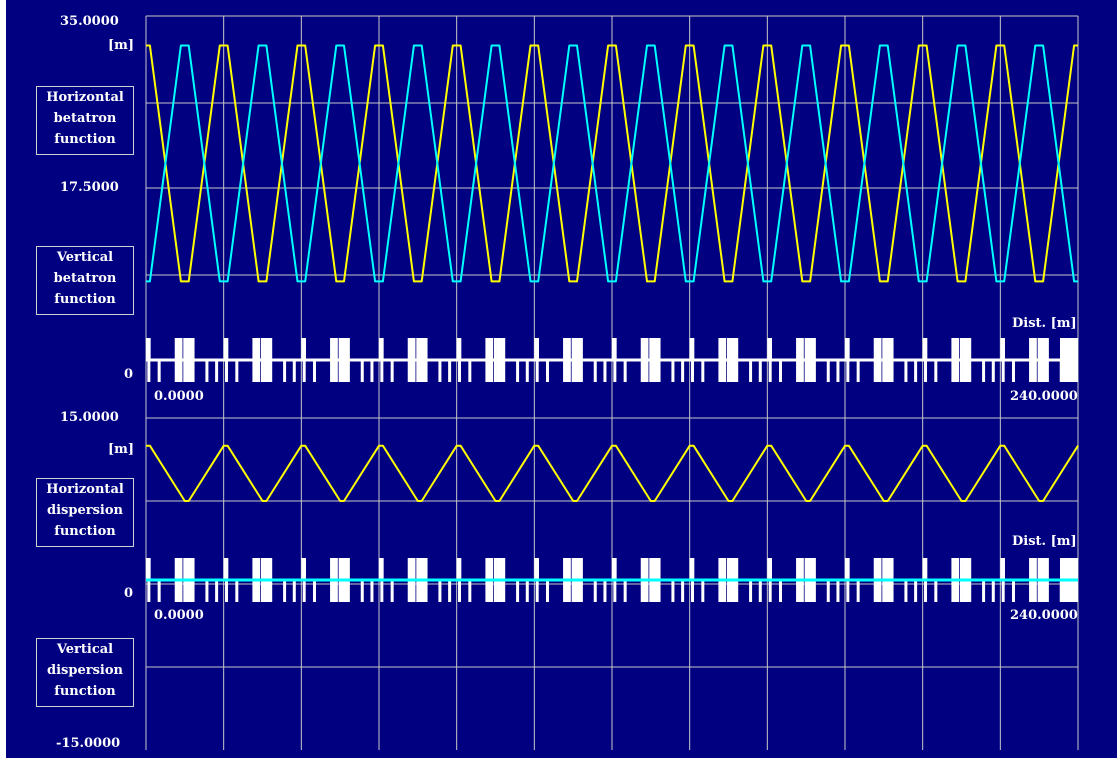 Image resolution: width=1117 pixels, height=762 pixels. Describe the element at coordinates (179, 396) in the screenshot. I see `beta-x-tick-start: 0.0000` at that location.